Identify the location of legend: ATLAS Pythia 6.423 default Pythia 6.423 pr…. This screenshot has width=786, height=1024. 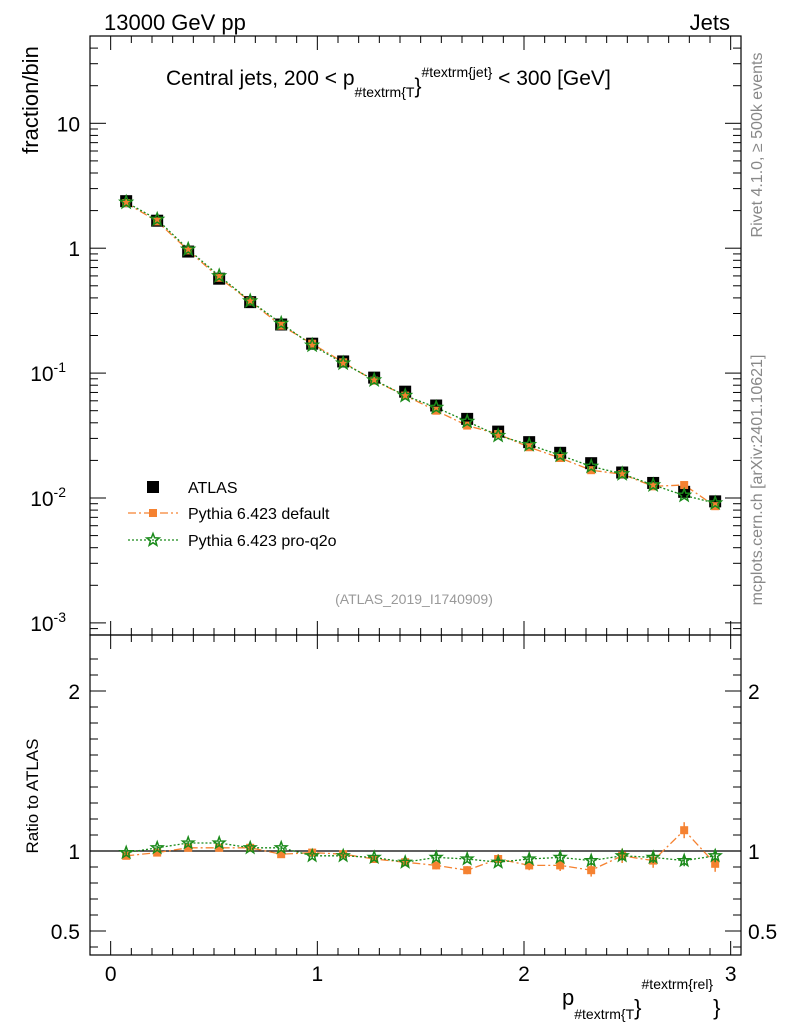
(232, 515).